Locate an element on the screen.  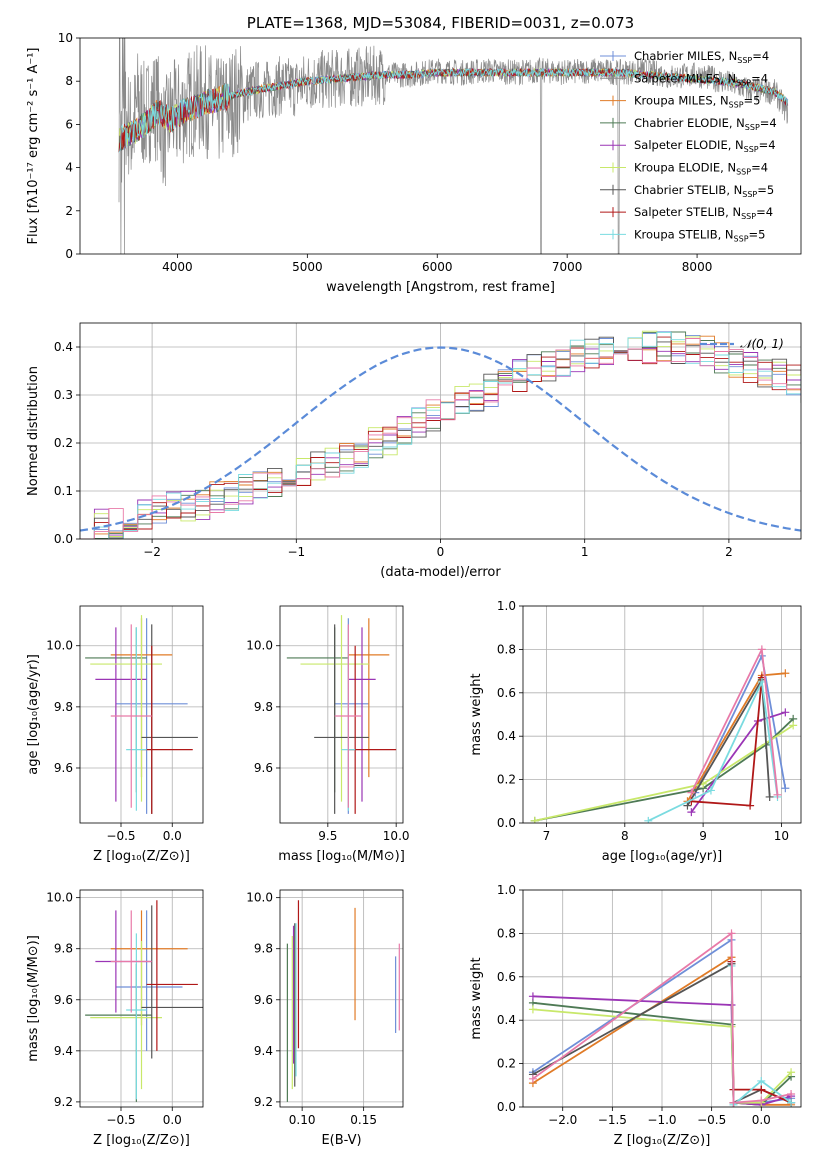
legend-label: Chabrier MILES, NSSP=4 is located at coordinates (701, 57).